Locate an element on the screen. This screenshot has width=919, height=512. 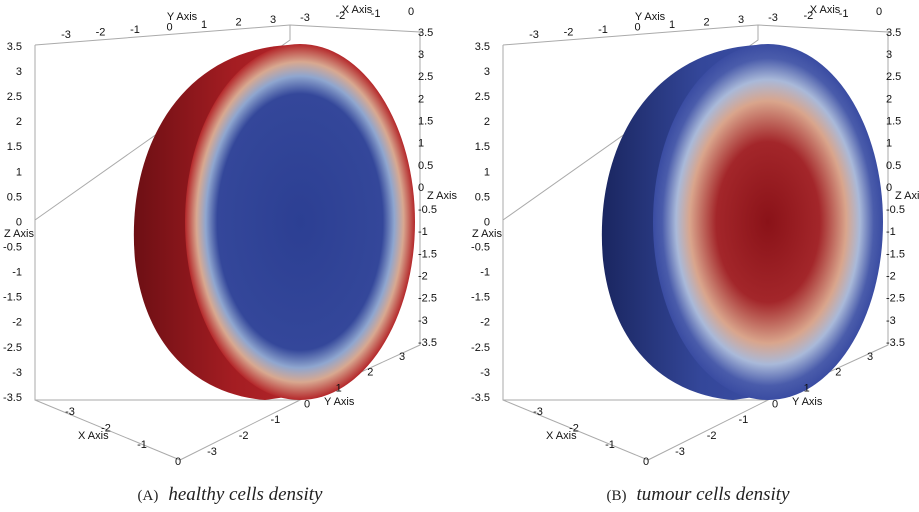
caption-text: tumour cells density is located at coordinates (713, 494).